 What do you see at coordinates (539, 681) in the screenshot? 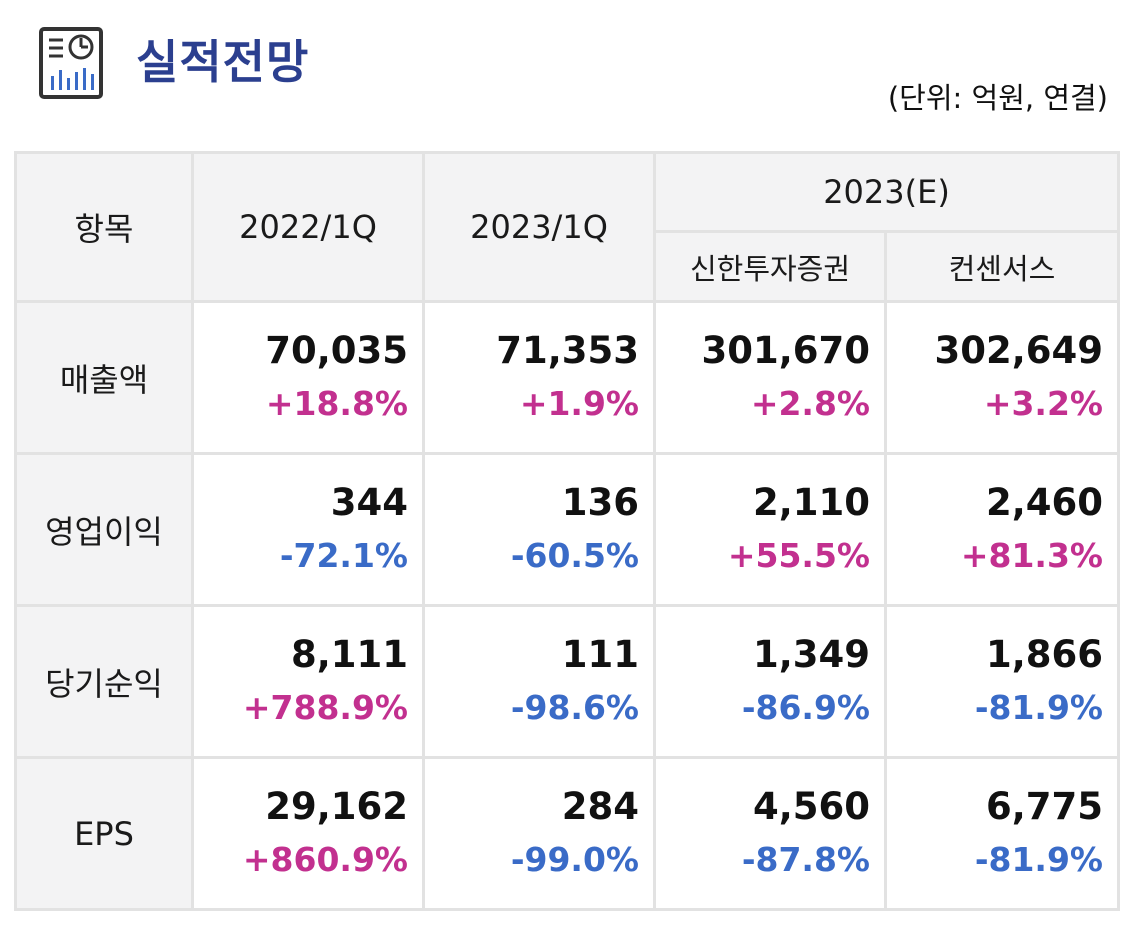
I see `value-cell: 111 -98.6%` at bounding box center [539, 681].